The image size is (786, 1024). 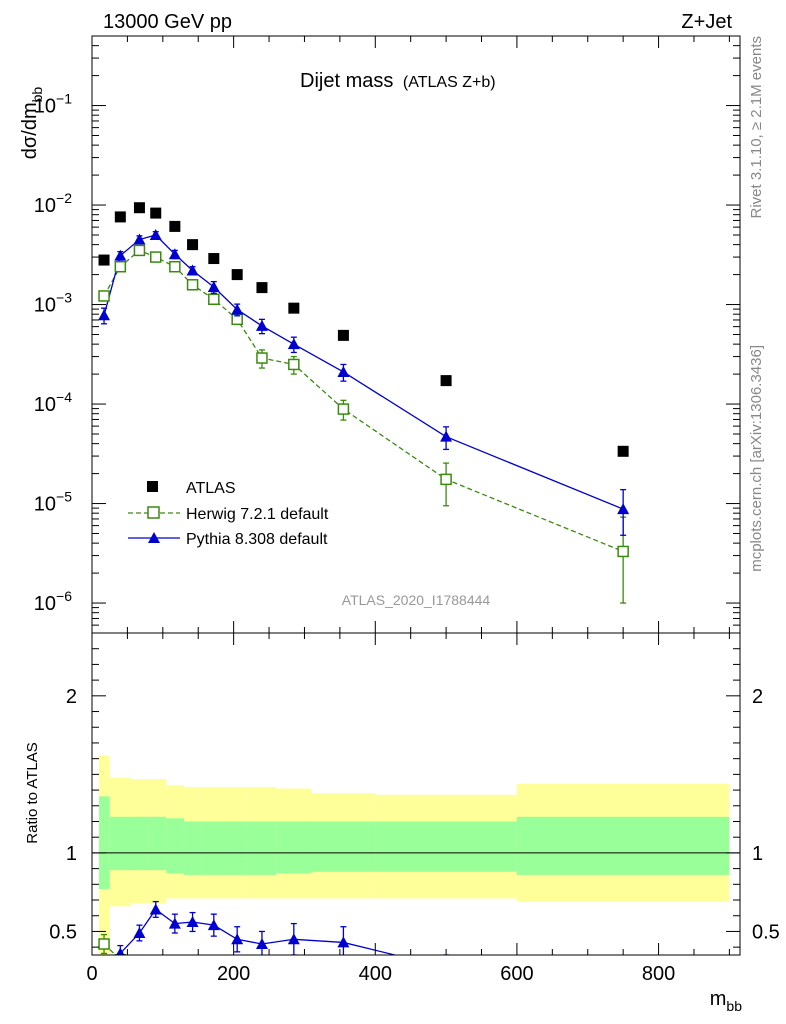 What do you see at coordinates (64, 397) in the screenshot?
I see `main-y-tick-label-exponent: −4` at bounding box center [64, 397].